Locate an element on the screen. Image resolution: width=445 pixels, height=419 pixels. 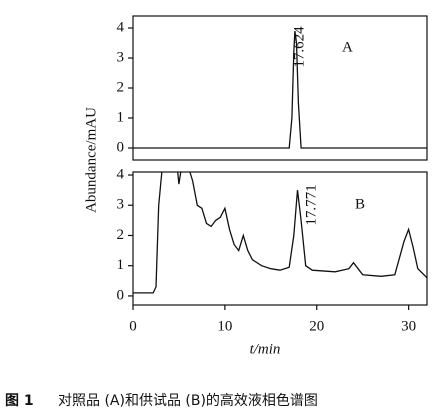
figure-label: 图 1 is located at coordinates (19, 401).